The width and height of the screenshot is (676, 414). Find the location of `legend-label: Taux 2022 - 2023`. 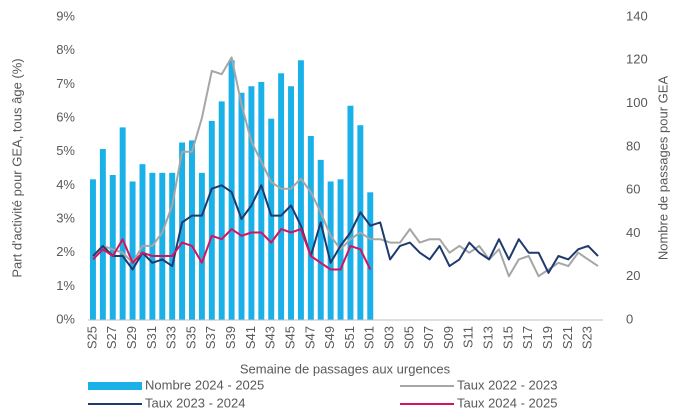

legend-label: Taux 2022 - 2023 is located at coordinates (507, 384).